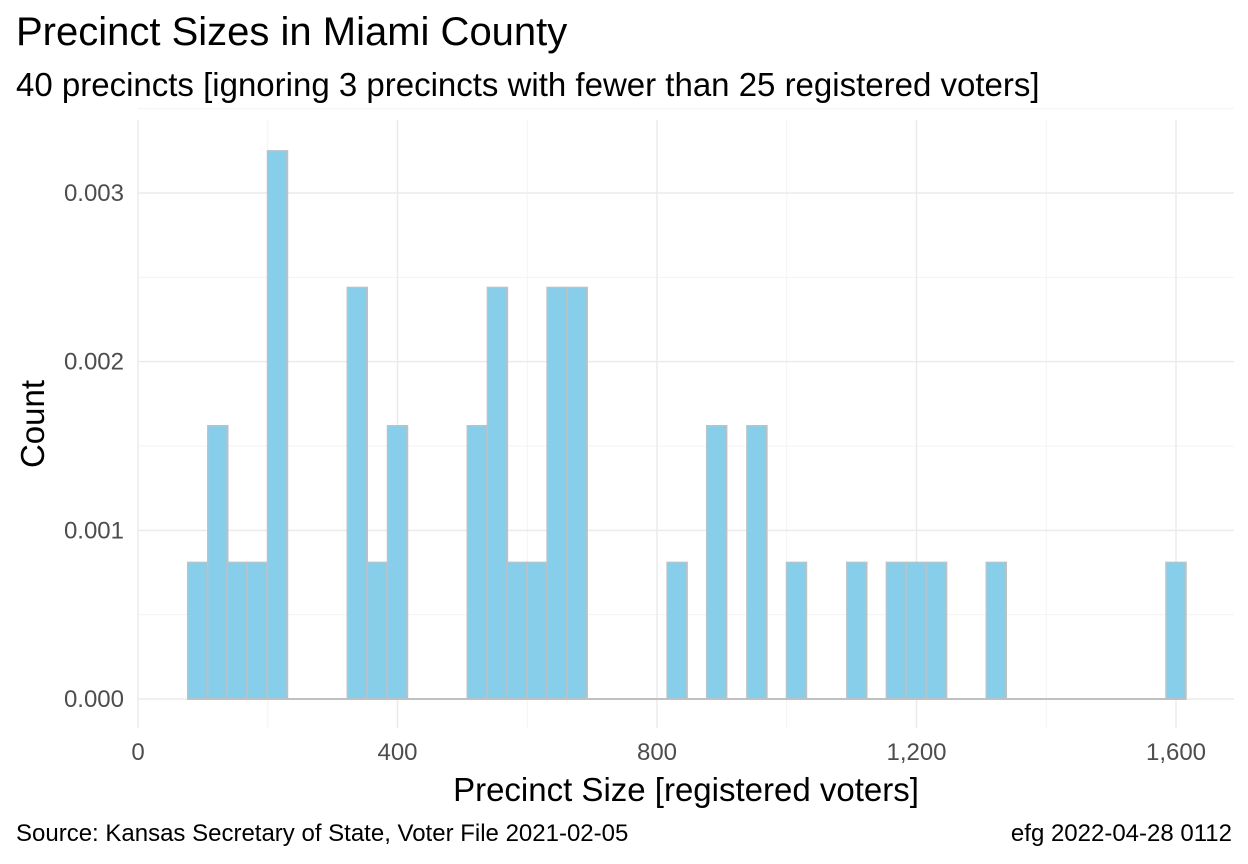 This screenshot has height=864, width=1248. What do you see at coordinates (94, 362) in the screenshot?
I see `y-tick-label: 0.002` at bounding box center [94, 362].